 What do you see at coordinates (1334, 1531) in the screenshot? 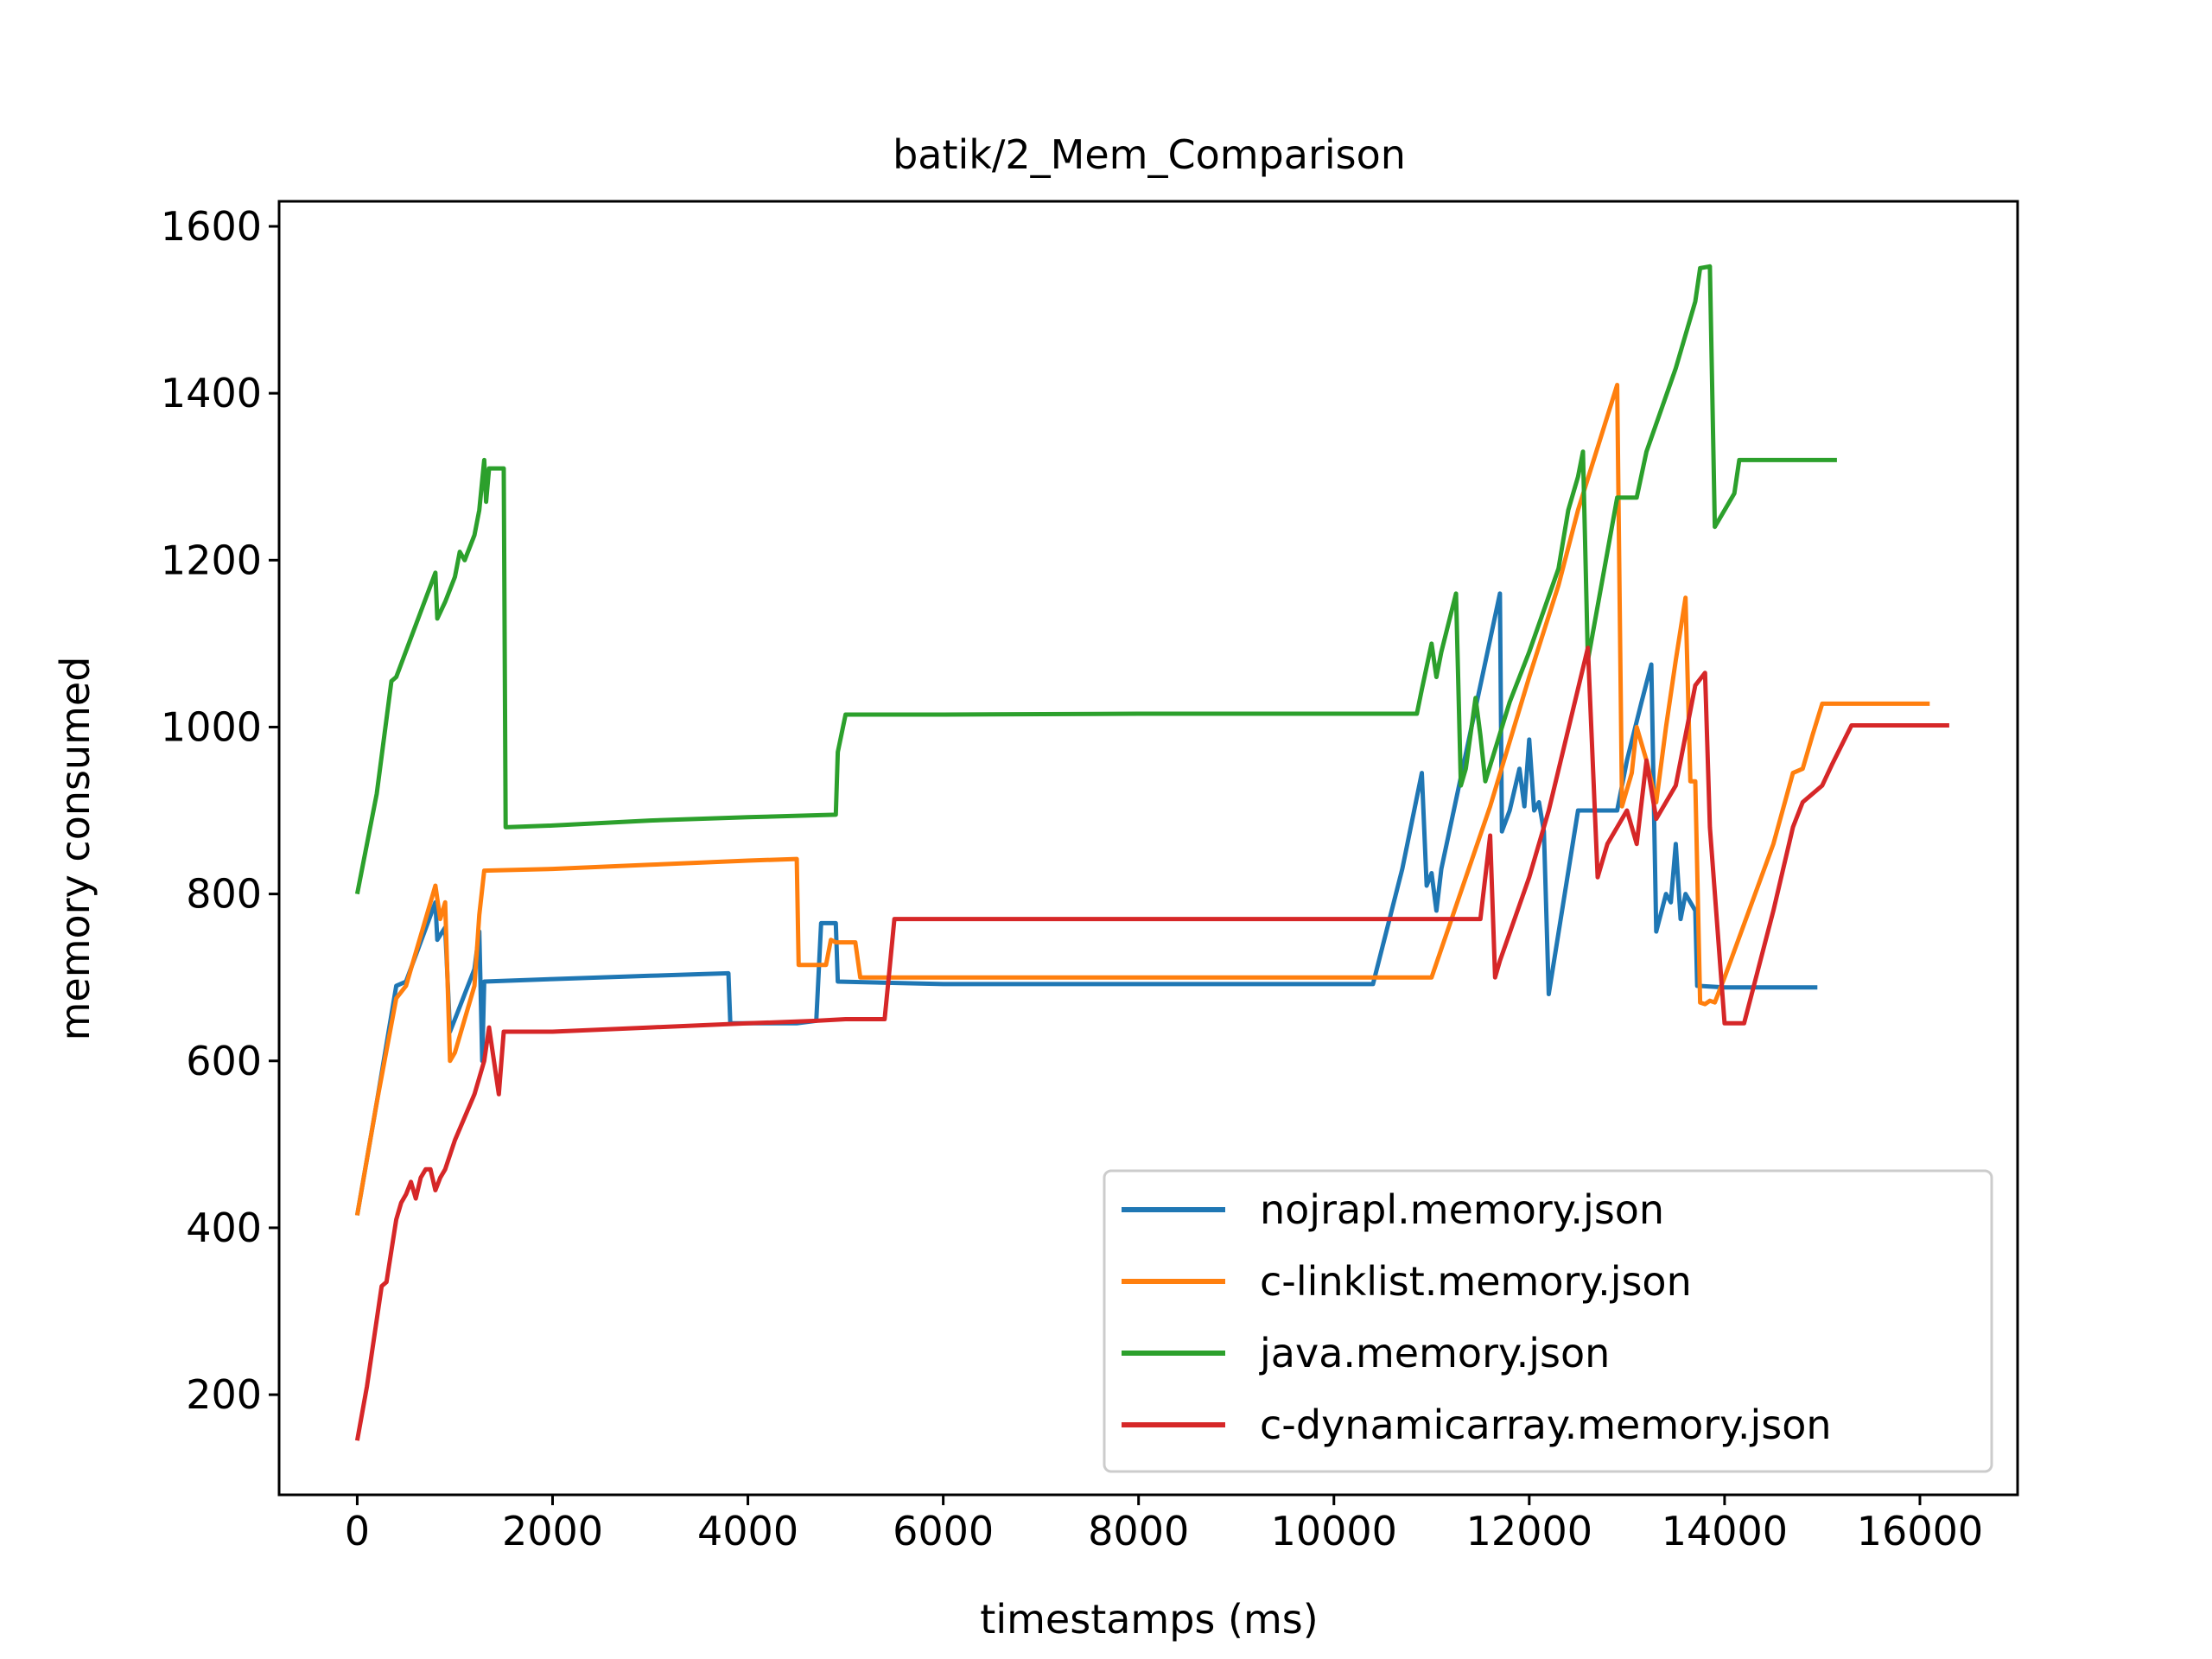
I see `x-tick-label-5: 10000` at bounding box center [1334, 1531].